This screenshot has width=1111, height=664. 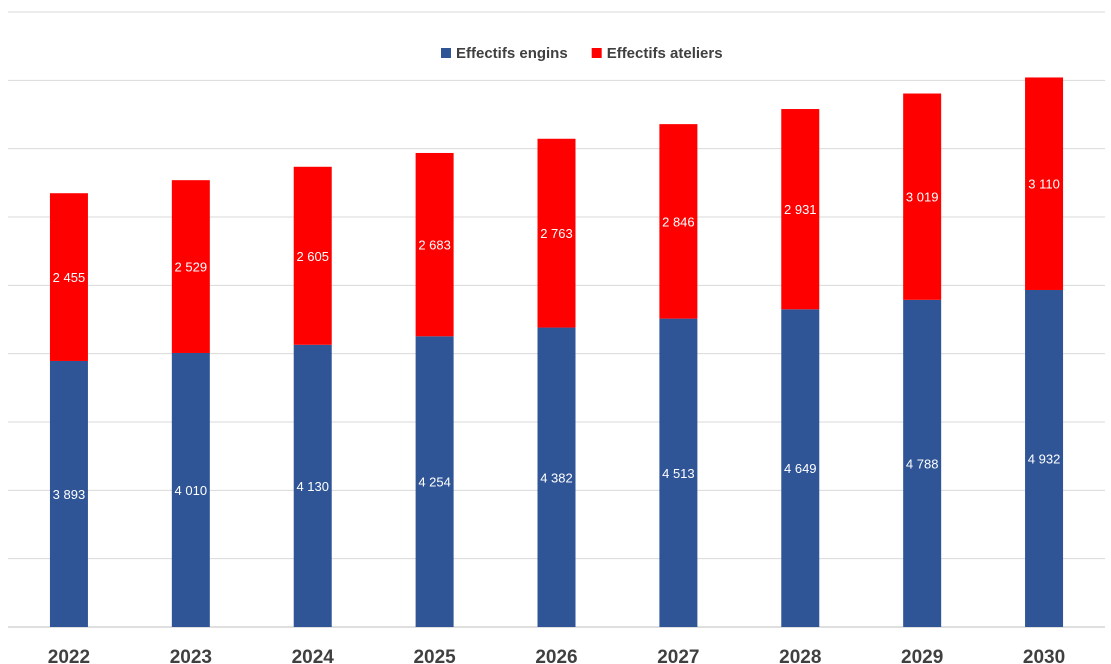 I want to click on data-label-engins-2025: 4 254, so click(x=434, y=482).